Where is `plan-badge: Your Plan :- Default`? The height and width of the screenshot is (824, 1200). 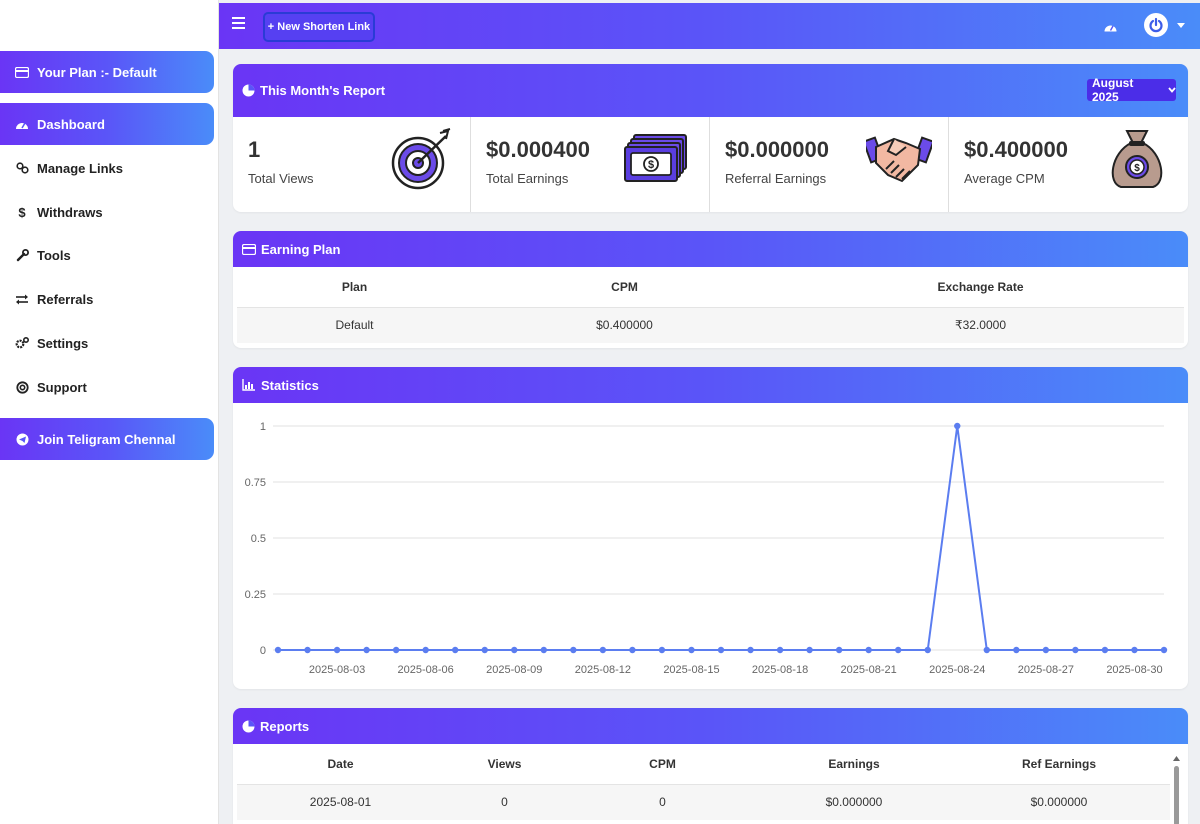
plan-badge: Your Plan :- Default is located at coordinates (107, 72).